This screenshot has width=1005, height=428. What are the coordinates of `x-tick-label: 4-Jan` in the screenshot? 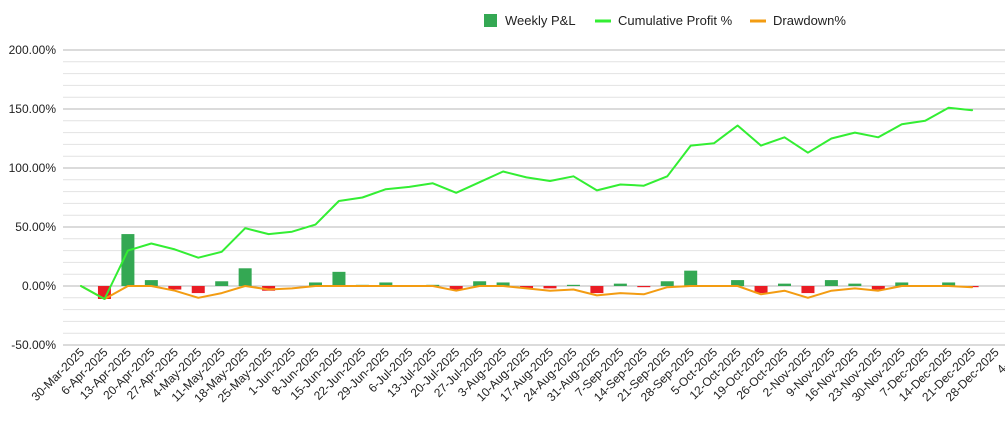 It's located at (999, 360).